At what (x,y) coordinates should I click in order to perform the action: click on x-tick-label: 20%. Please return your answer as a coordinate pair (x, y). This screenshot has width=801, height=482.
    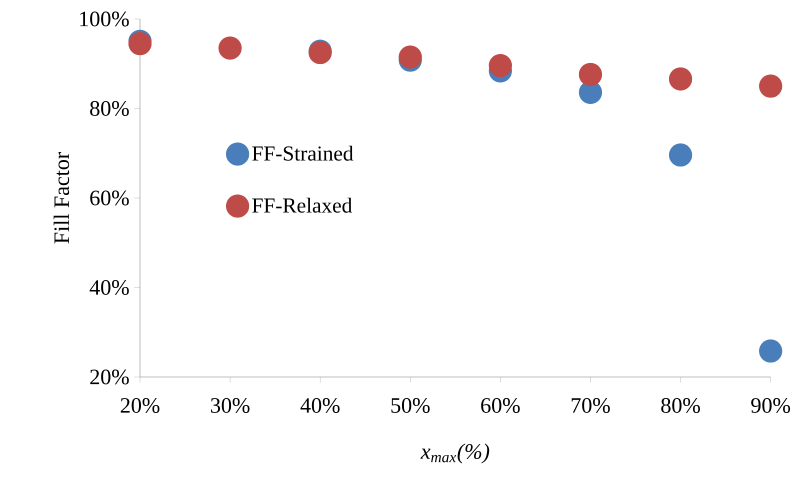
    Looking at the image, I should click on (140, 405).